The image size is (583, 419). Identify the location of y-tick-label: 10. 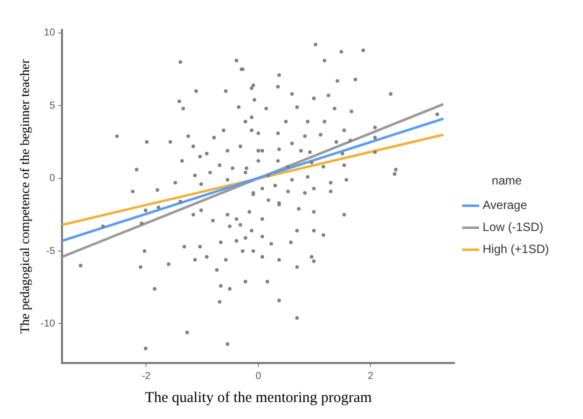
(50, 33).